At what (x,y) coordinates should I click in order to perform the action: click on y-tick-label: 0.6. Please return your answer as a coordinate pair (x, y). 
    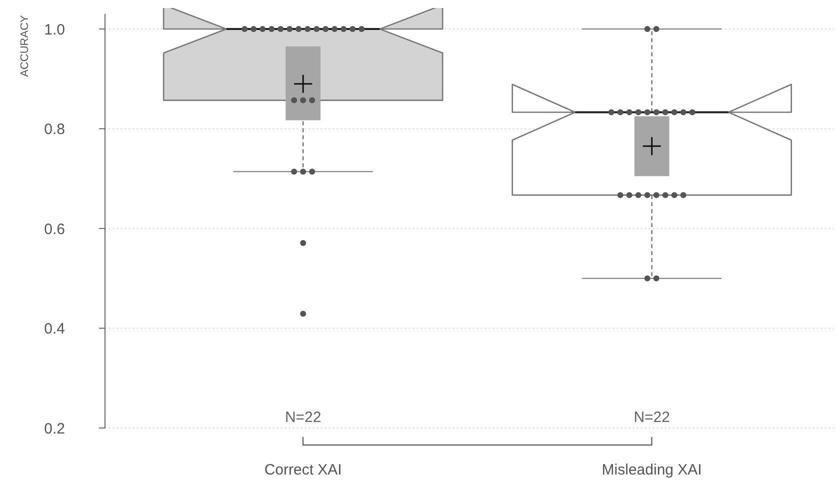
    Looking at the image, I should click on (54, 229).